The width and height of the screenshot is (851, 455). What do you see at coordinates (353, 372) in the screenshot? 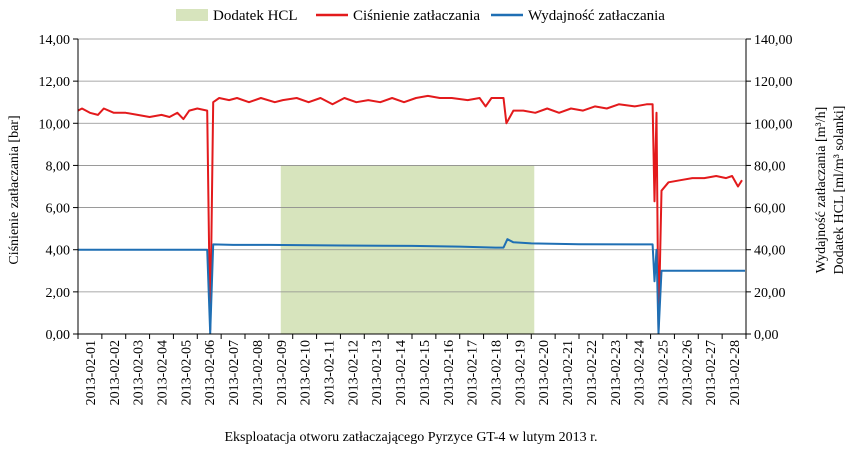
I see `x-tick-label: 2013-02-12` at bounding box center [353, 372].